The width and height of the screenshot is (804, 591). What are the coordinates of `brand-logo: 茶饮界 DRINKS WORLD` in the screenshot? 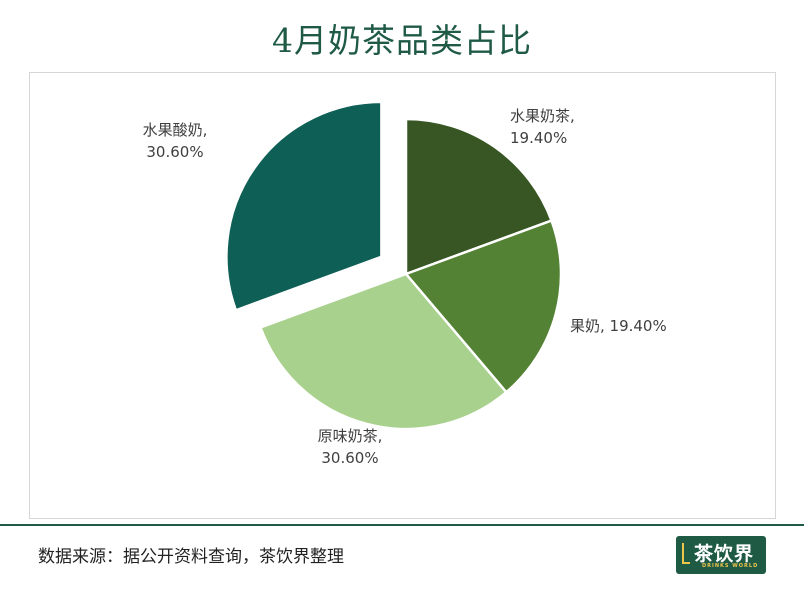 It's located at (721, 555).